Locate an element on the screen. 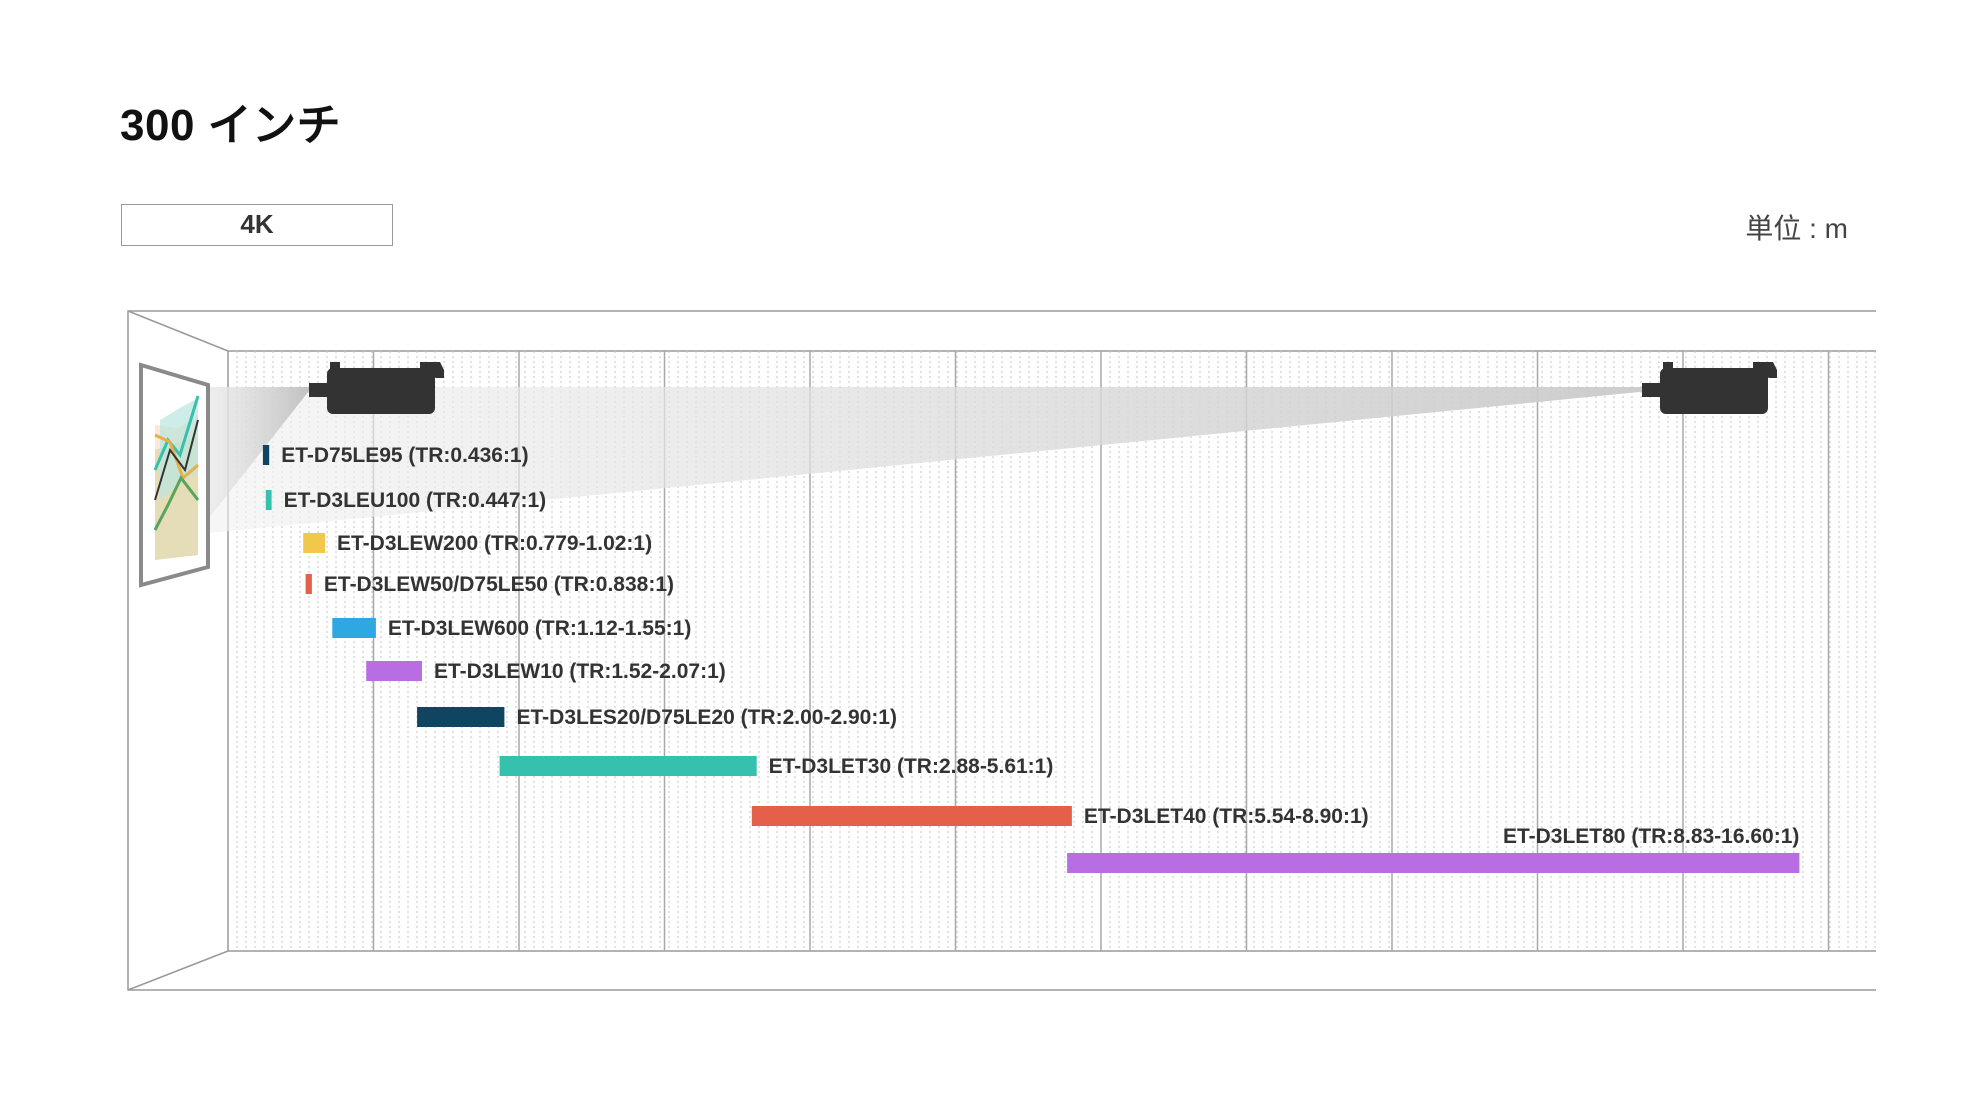  bar-label-8: ET-D3LET30 (TR:2.88-5.61:1) is located at coordinates (911, 766).